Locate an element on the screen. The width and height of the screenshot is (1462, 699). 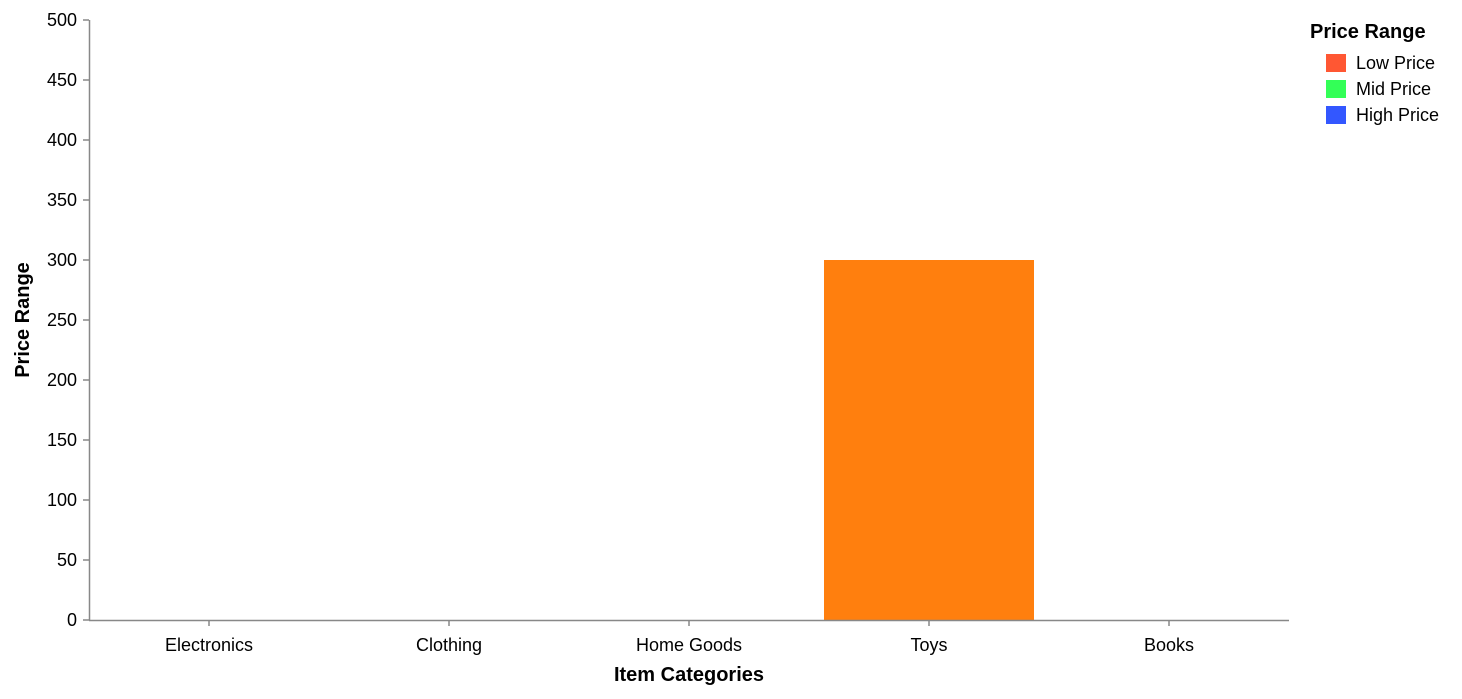
y-axis: 0 50 100 150 200 250 300 350 400 450 500 is located at coordinates (69, 320).